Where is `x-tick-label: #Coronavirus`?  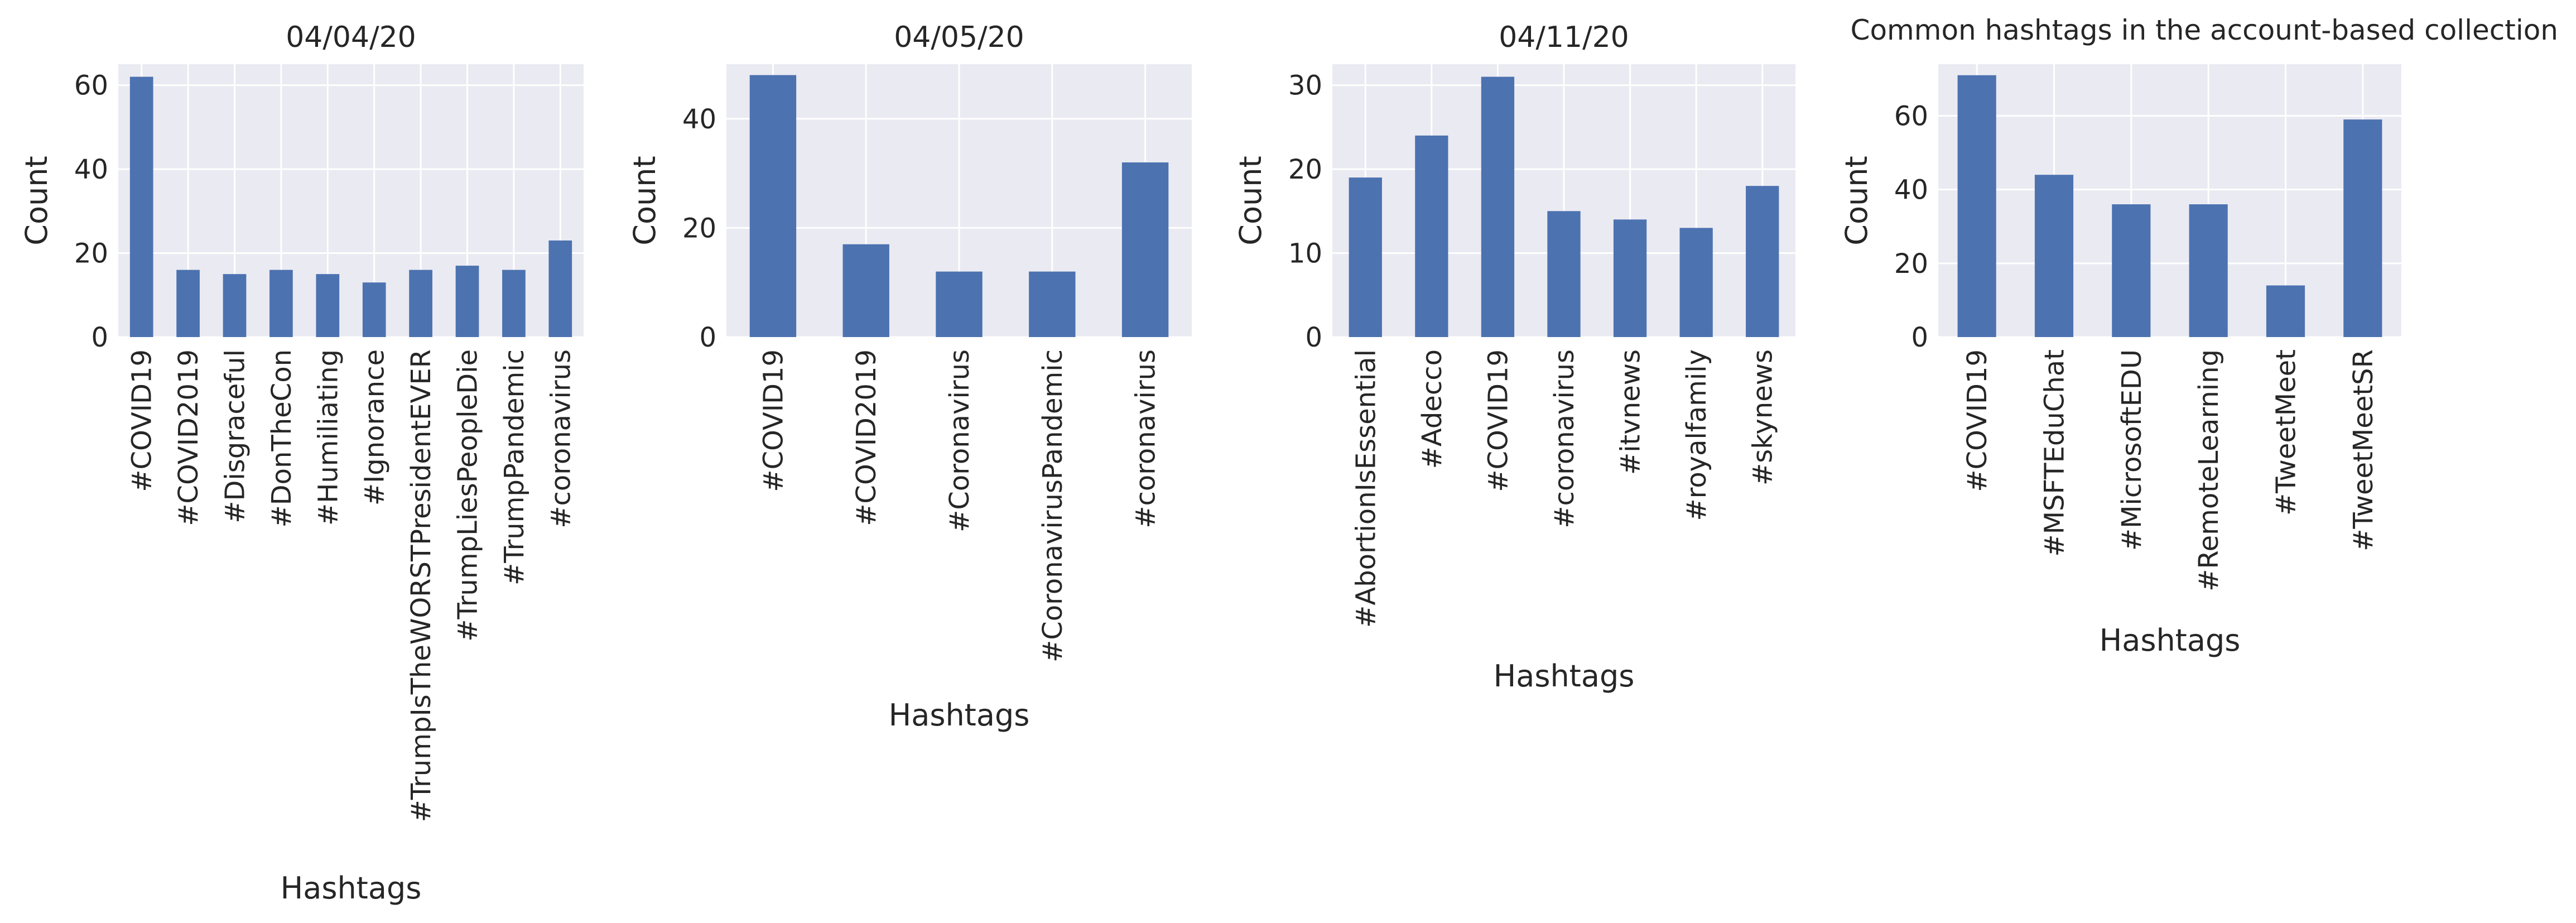
x-tick-label: #Coronavirus is located at coordinates (960, 440).